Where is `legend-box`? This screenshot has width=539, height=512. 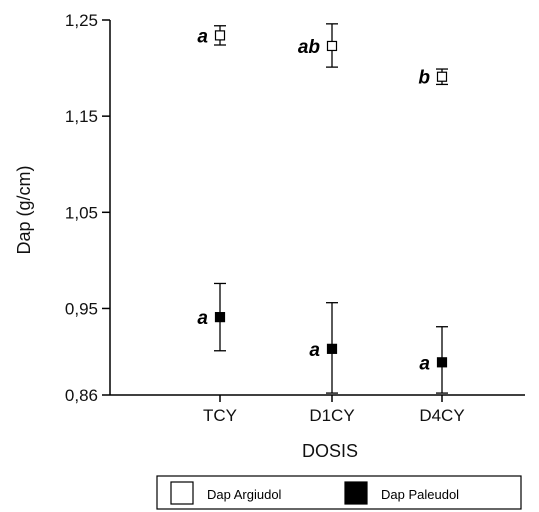 legend-box is located at coordinates (339, 492).